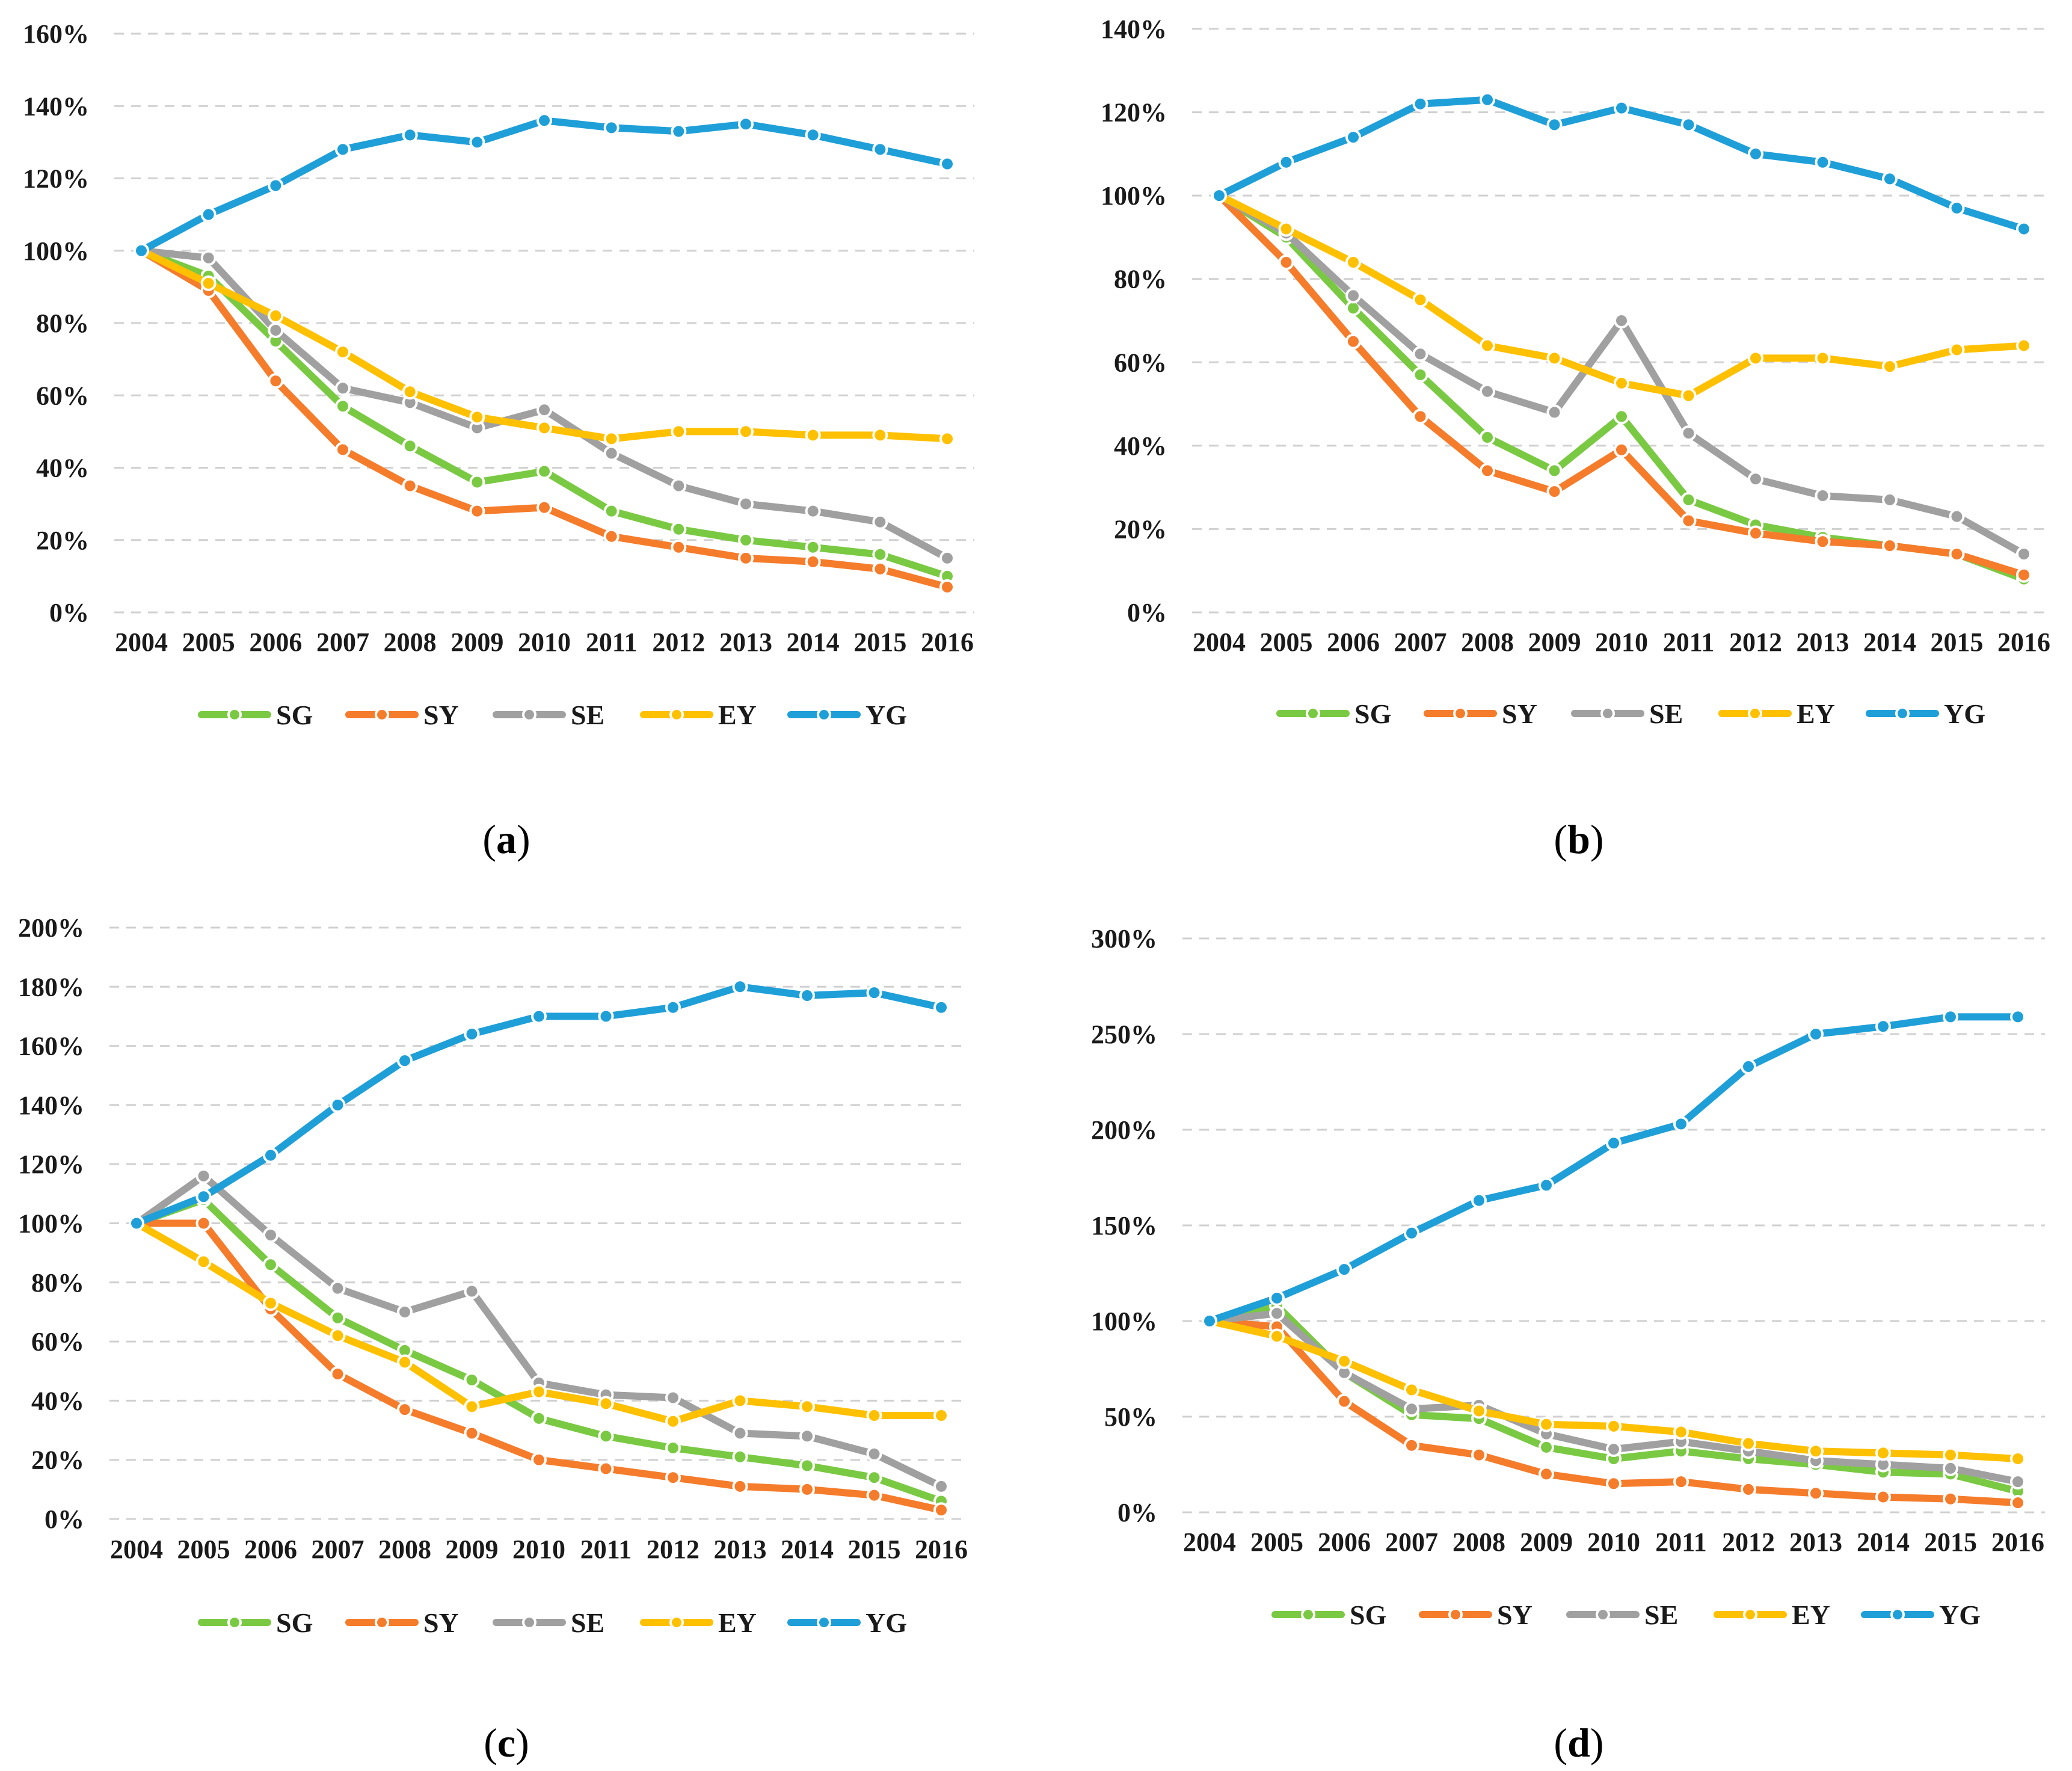  I want to click on series-ey, so click(539, 1322).